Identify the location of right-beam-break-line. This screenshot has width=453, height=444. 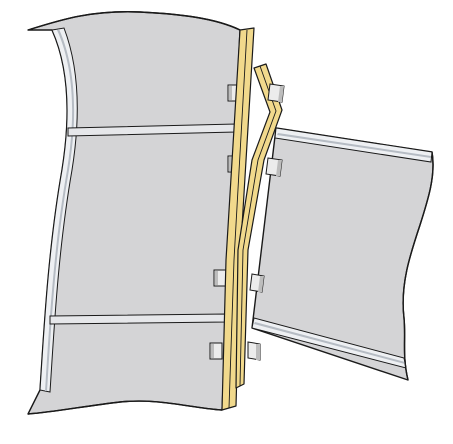
(418, 266).